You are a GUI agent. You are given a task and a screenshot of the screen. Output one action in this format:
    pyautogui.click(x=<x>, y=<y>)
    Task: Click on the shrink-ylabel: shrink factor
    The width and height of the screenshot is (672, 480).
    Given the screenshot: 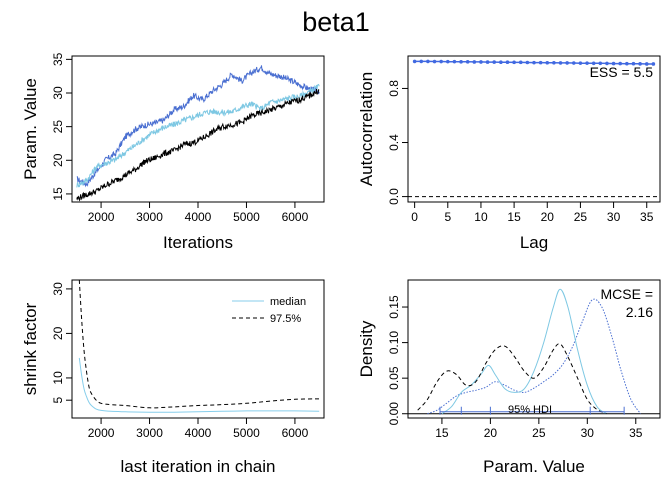 What is the action you would take?
    pyautogui.click(x=30, y=348)
    